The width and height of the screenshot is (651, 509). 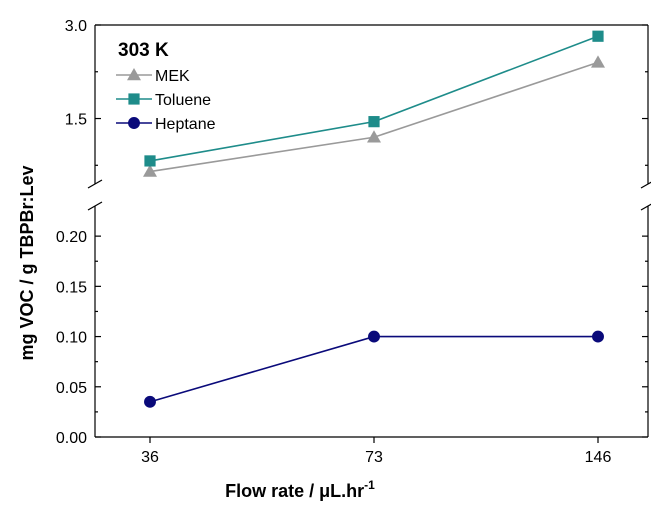 I want to click on legend-marker-heptane, so click(x=134, y=123).